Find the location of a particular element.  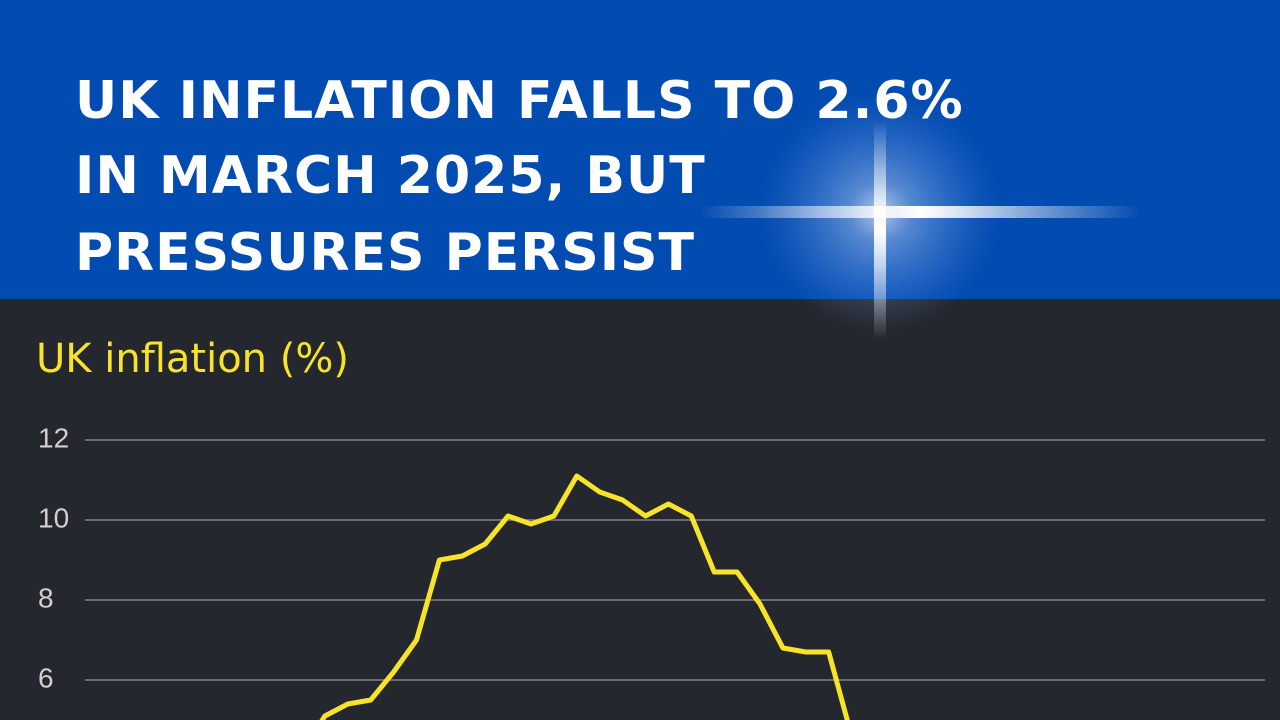

y-tick-label: 6 is located at coordinates (46, 677).